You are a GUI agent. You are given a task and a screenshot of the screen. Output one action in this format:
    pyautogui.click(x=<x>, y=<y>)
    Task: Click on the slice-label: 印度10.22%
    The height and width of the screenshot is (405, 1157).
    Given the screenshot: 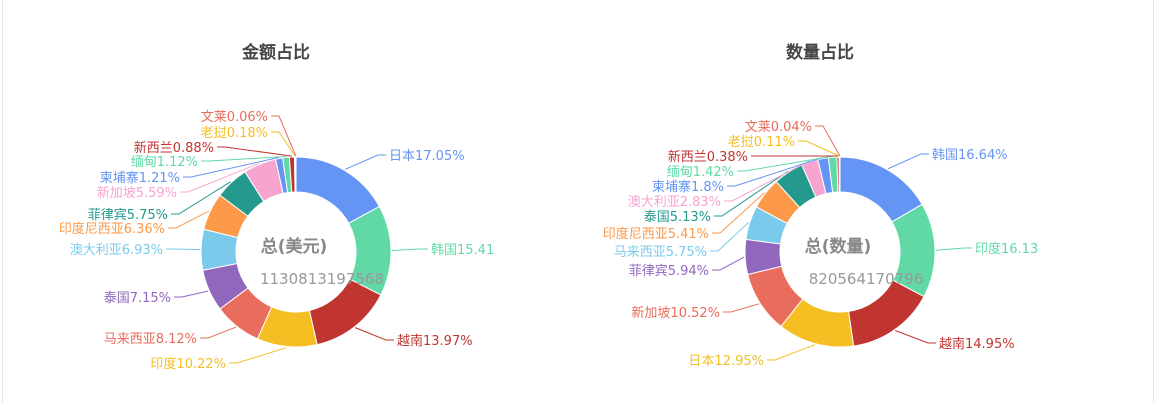 What is the action you would take?
    pyautogui.click(x=188, y=364)
    